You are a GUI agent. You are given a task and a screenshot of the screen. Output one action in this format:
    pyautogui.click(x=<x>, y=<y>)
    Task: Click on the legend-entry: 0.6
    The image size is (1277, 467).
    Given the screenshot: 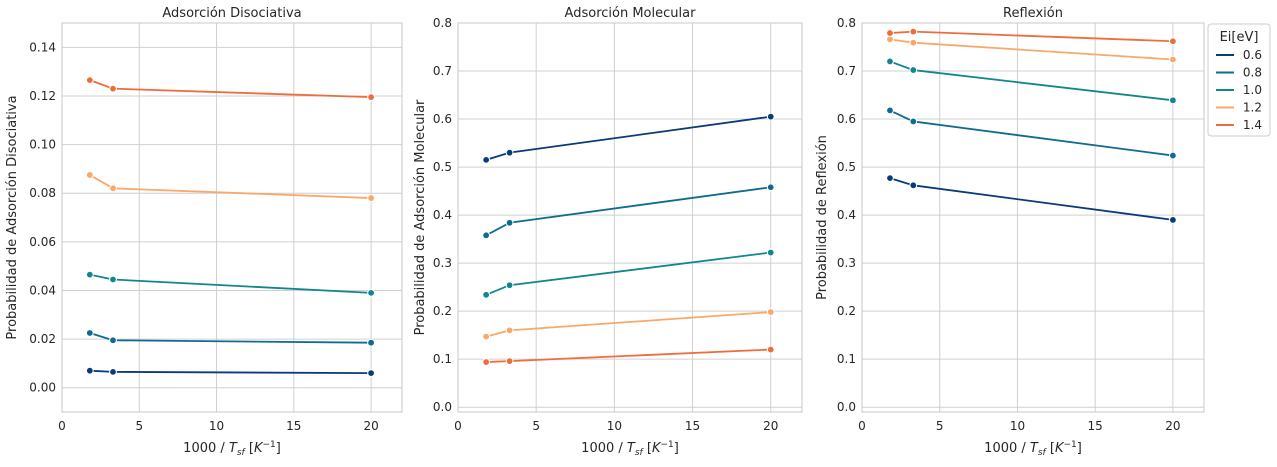 What is the action you would take?
    pyautogui.click(x=1252, y=55)
    